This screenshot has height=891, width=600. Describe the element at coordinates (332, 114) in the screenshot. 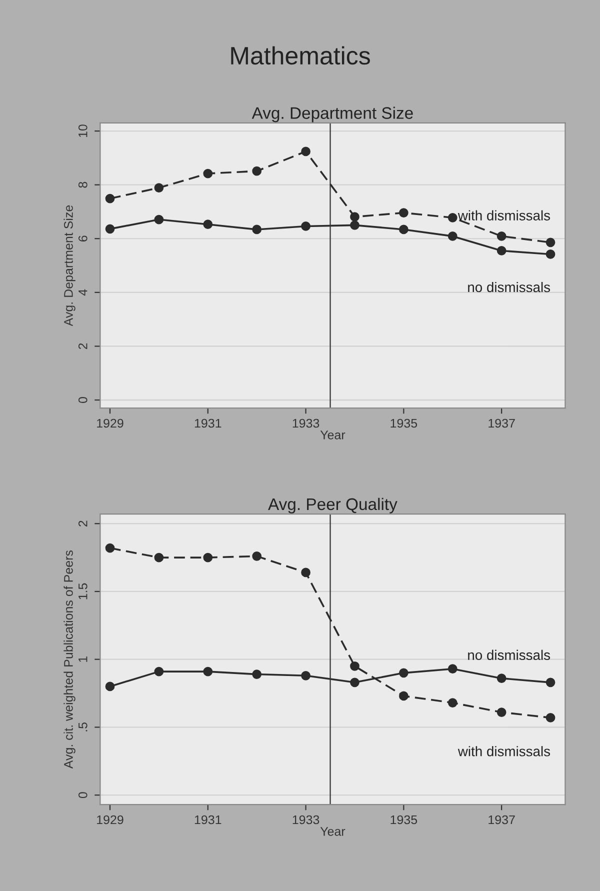

I see `chart-title: Avg. Department Size` at that location.